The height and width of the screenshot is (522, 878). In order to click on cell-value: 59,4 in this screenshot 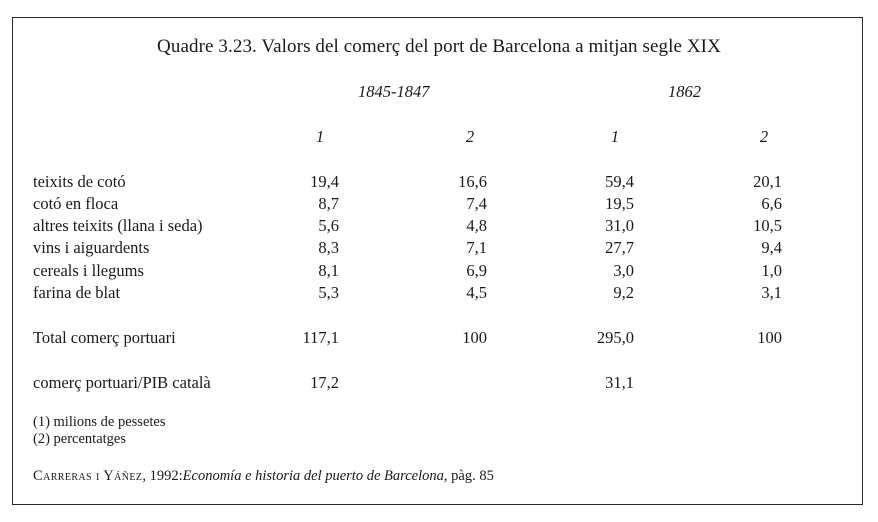, I will do `click(619, 181)`.